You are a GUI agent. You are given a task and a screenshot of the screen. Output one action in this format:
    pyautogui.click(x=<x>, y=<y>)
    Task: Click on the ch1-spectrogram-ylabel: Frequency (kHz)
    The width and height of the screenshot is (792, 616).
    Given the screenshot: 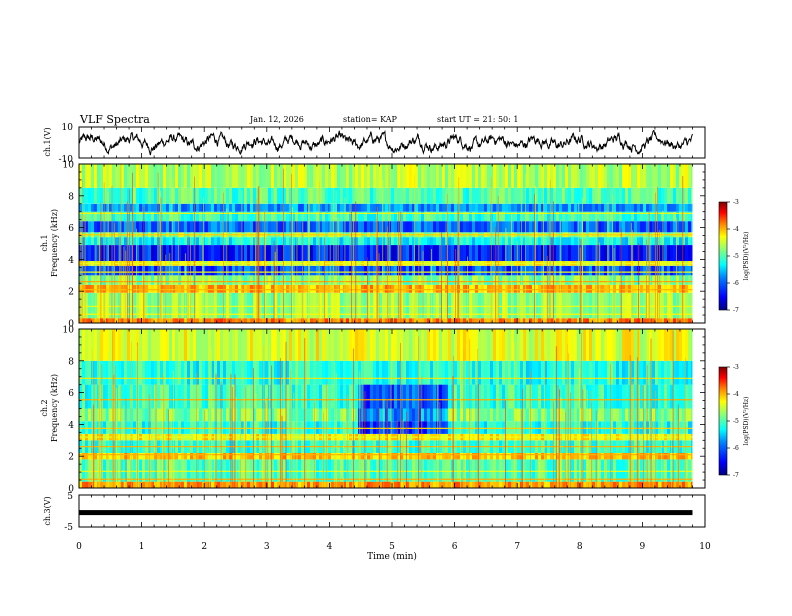 What is the action you would take?
    pyautogui.click(x=54, y=243)
    